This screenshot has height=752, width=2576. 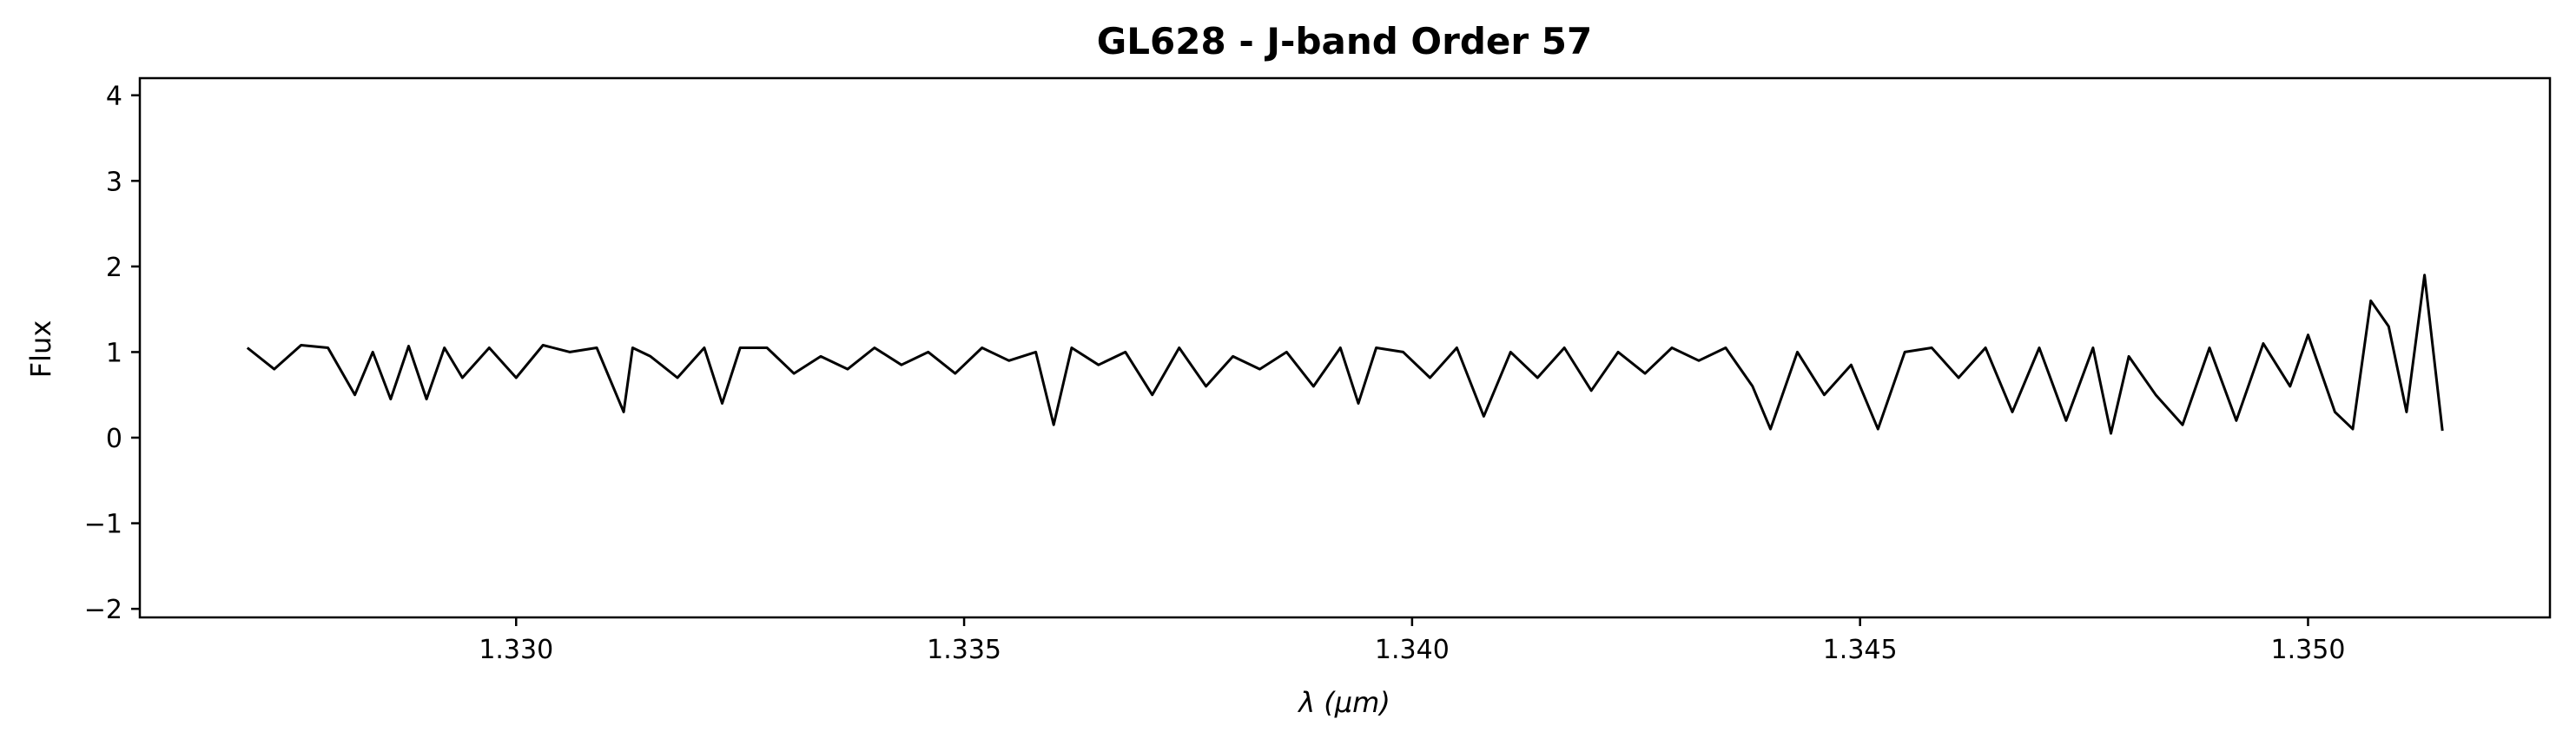 What do you see at coordinates (103, 525) in the screenshot?
I see `y-tick-label: −1` at bounding box center [103, 525].